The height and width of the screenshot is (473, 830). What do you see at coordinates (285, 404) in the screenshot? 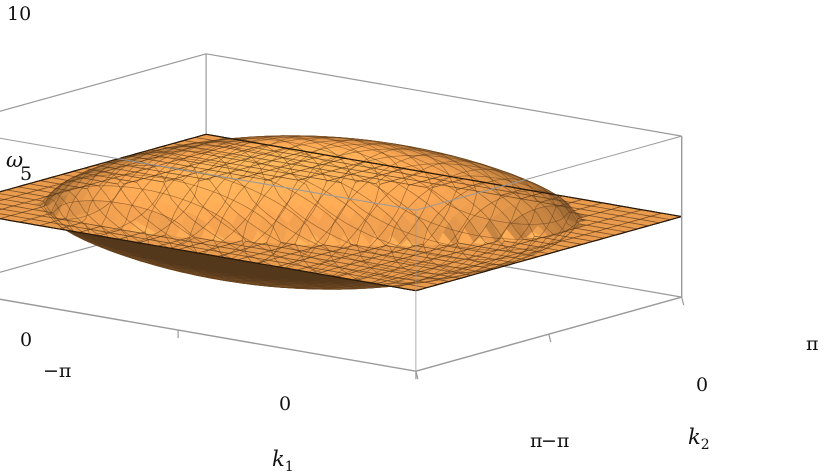
I see `x-tick-label-zero: 0` at bounding box center [285, 404].